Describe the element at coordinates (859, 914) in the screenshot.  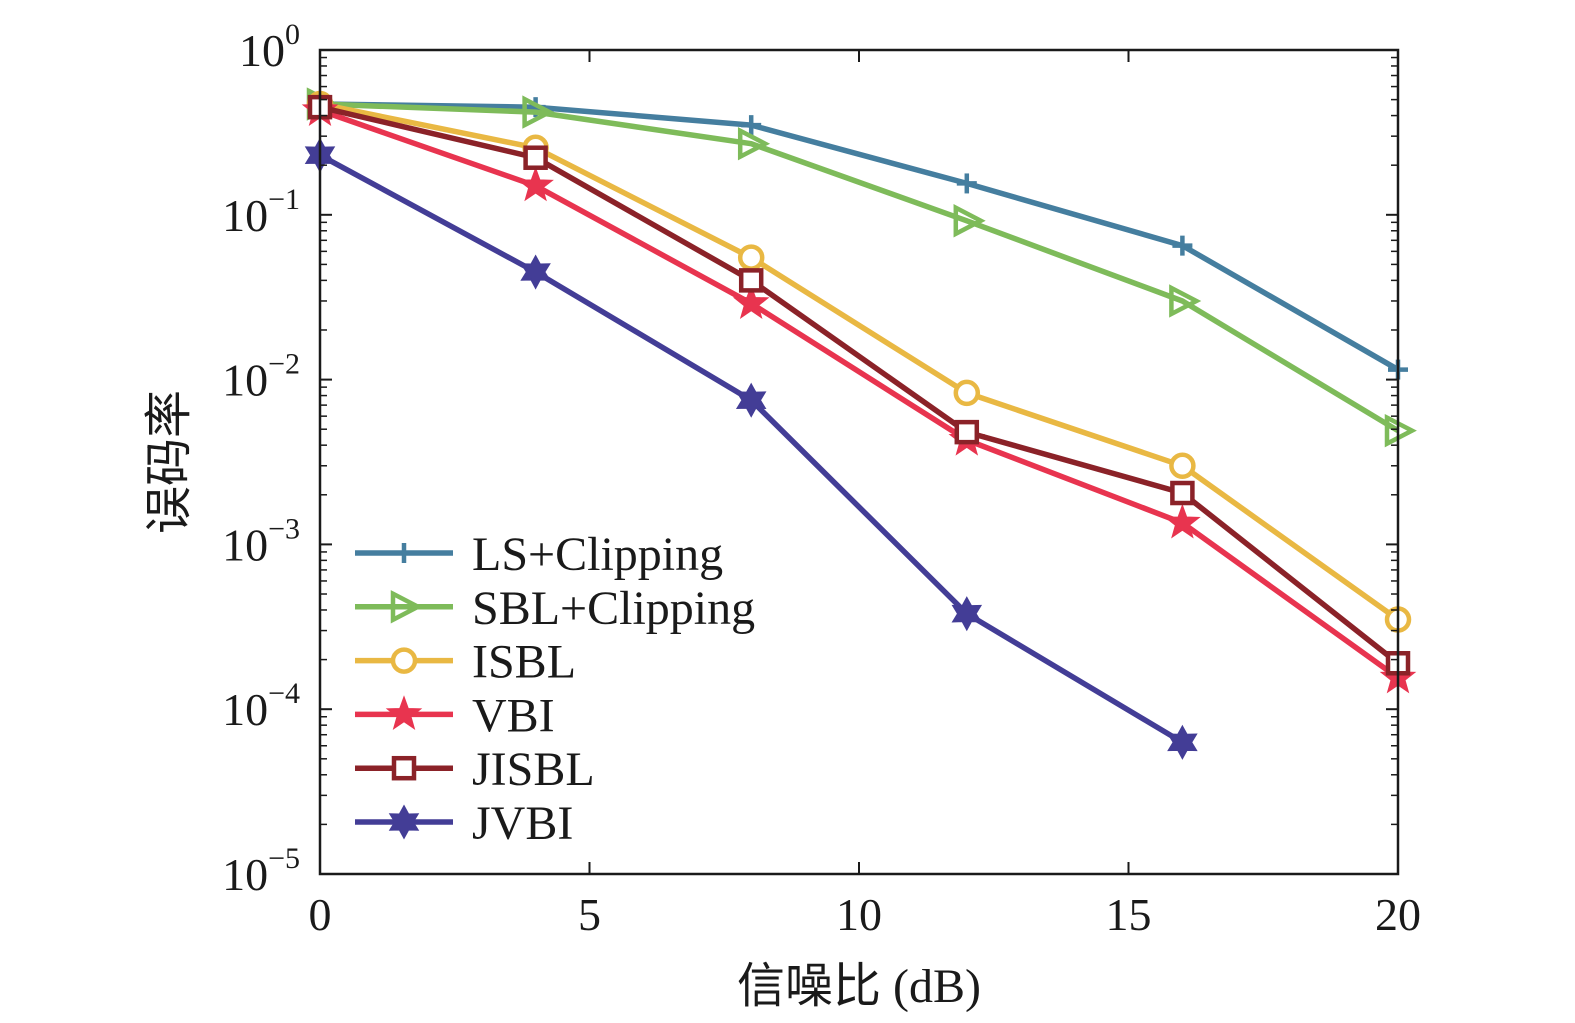
I see `x-tick-label: 10` at that location.